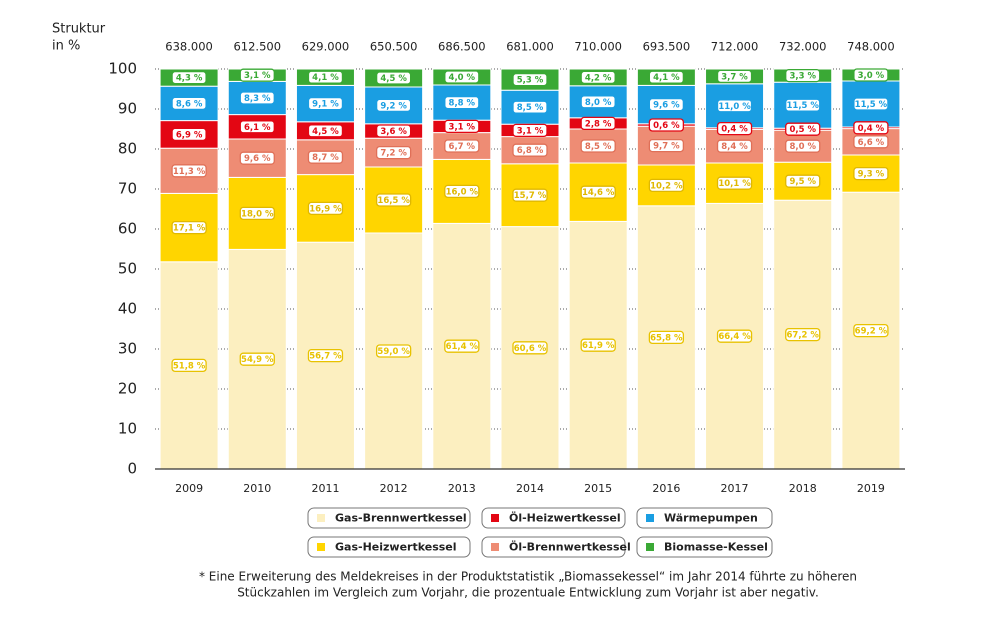 This screenshot has height=632, width=1000. I want to click on value-label-text: 56,7 %, so click(325, 357).